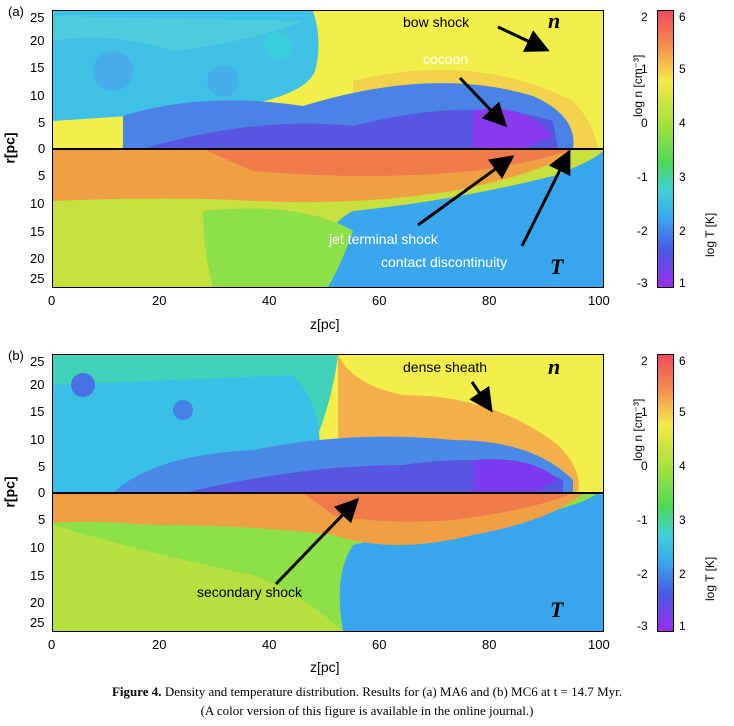  Describe the element at coordinates (665, 149) in the screenshot. I see `colorbar-a` at that location.